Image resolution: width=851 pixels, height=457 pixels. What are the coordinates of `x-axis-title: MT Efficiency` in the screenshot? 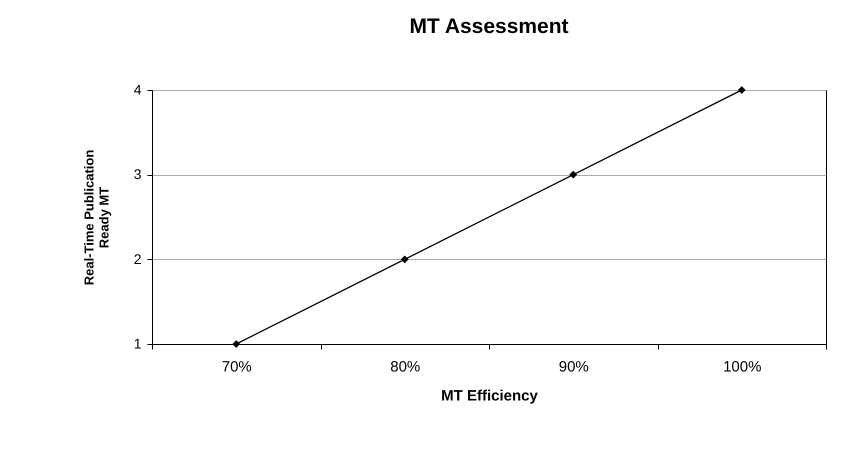 It's located at (489, 396).